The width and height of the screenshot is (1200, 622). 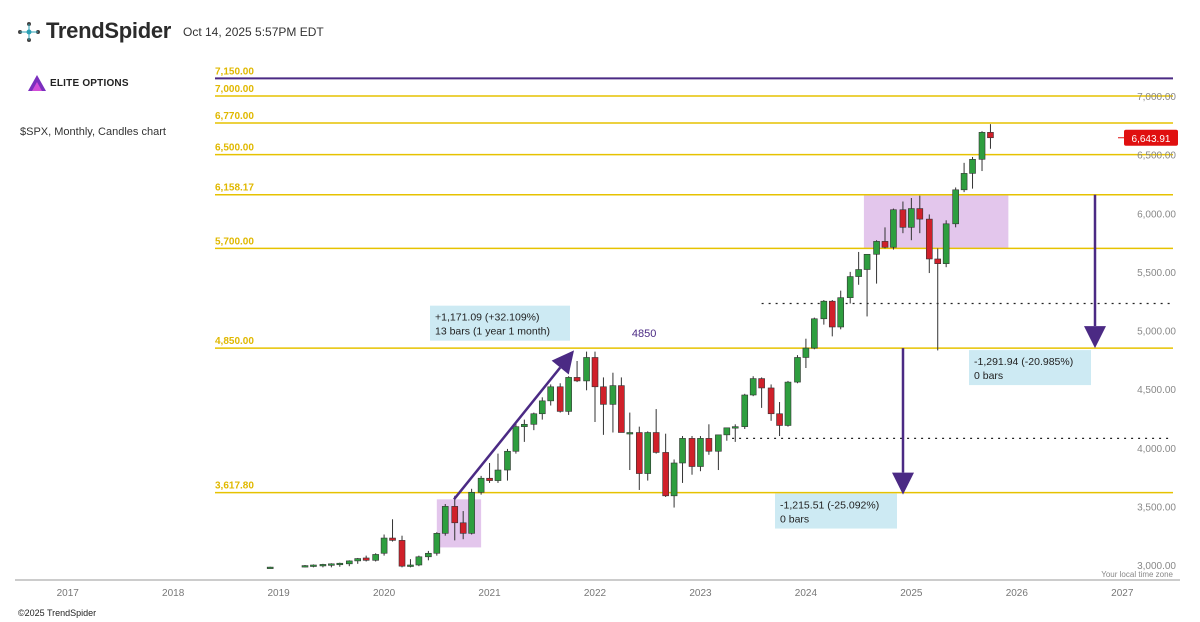 What do you see at coordinates (37, 83) in the screenshot?
I see `elite-options-logo-icon` at bounding box center [37, 83].